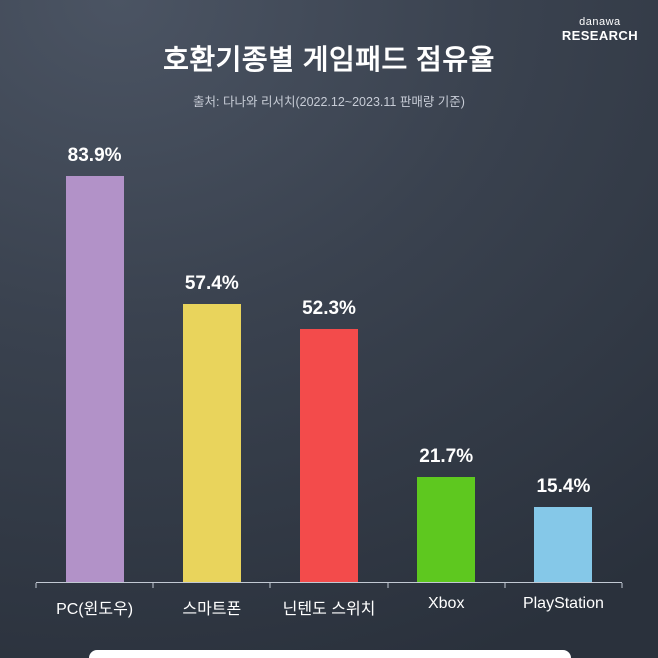 The width and height of the screenshot is (658, 658). What do you see at coordinates (446, 456) in the screenshot?
I see `bar-value-label: 21.7%` at bounding box center [446, 456].